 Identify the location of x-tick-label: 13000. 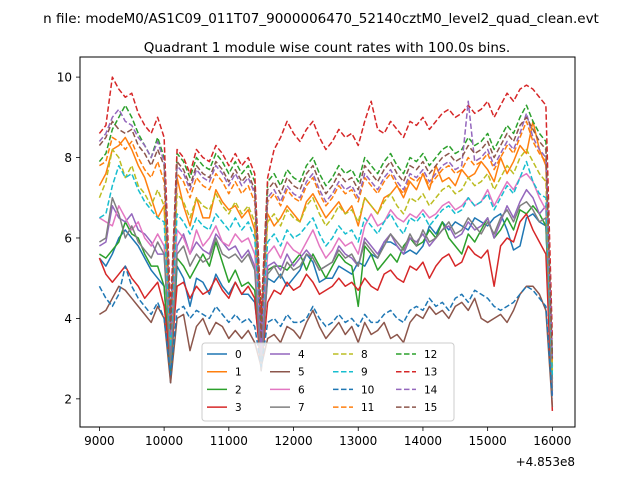
(358, 441).